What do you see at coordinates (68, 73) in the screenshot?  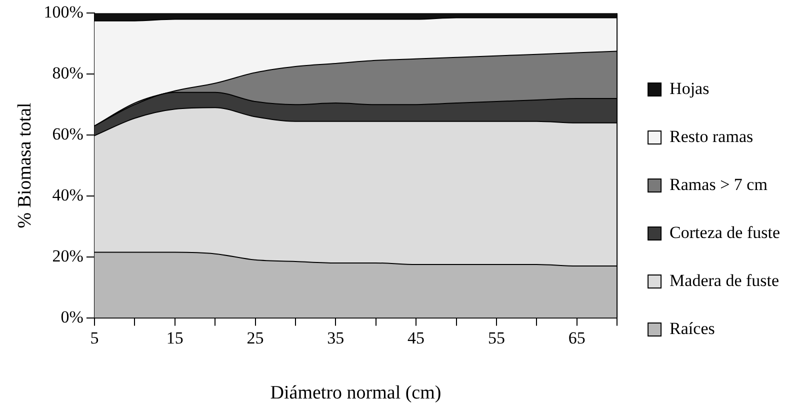 I see `y-tick-label: 80%` at bounding box center [68, 73].